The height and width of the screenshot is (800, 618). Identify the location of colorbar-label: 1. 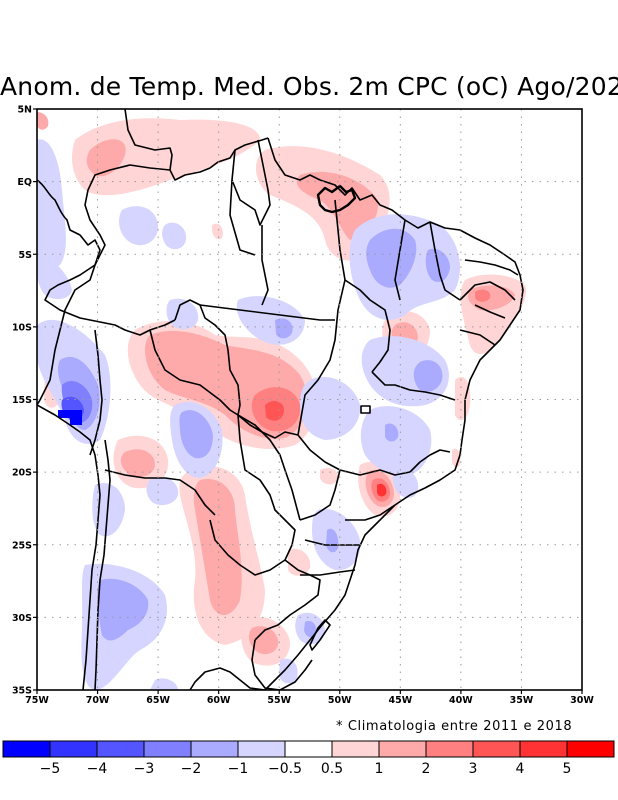
(379, 769).